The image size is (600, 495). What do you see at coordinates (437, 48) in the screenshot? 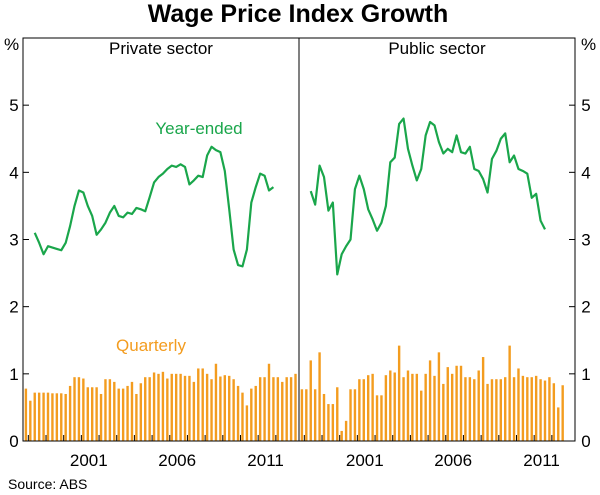
I see `panel-title-public: Public sector` at bounding box center [437, 48].